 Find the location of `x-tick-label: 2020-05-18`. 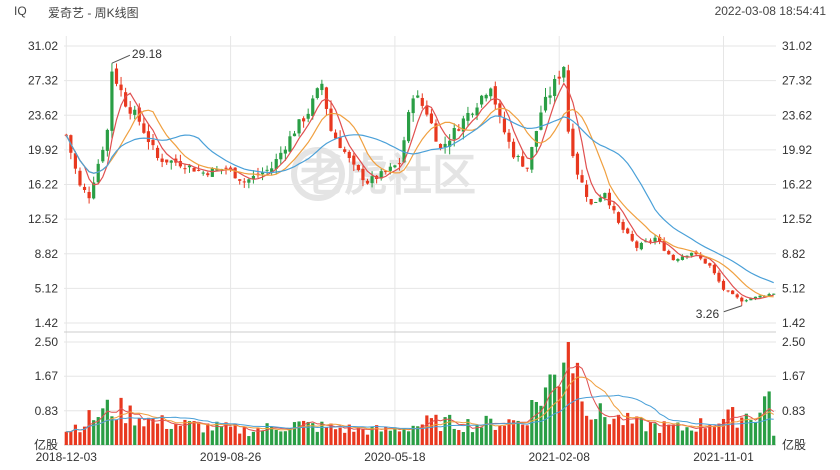

x-tick-label: 2020-05-18 is located at coordinates (395, 457).